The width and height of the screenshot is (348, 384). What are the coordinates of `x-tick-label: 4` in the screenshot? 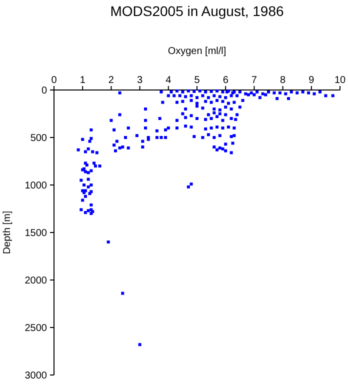 It's located at (169, 80).